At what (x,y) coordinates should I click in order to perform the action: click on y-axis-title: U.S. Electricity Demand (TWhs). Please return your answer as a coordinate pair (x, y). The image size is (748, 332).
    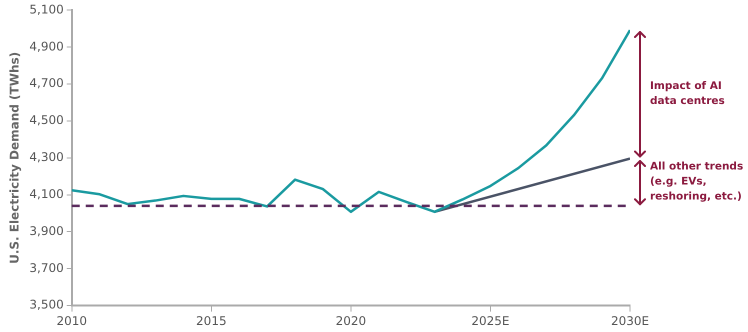
    Looking at the image, I should click on (14, 158).